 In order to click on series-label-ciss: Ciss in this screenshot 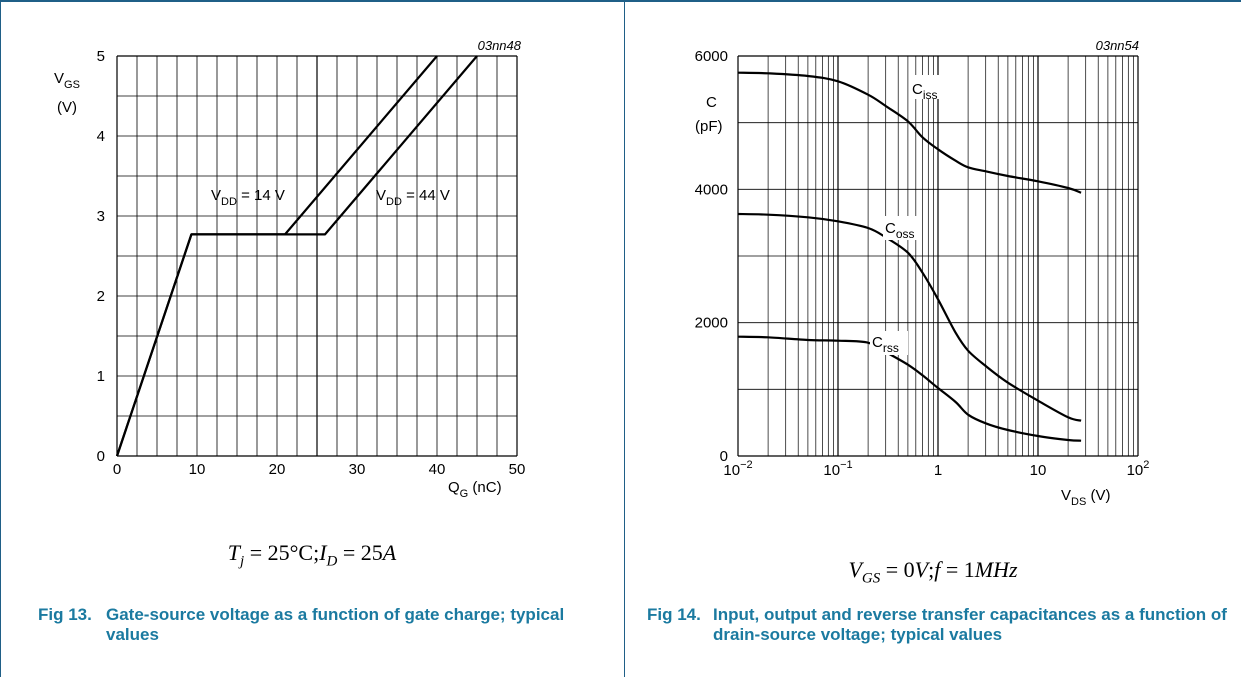, I will do `click(925, 91)`.